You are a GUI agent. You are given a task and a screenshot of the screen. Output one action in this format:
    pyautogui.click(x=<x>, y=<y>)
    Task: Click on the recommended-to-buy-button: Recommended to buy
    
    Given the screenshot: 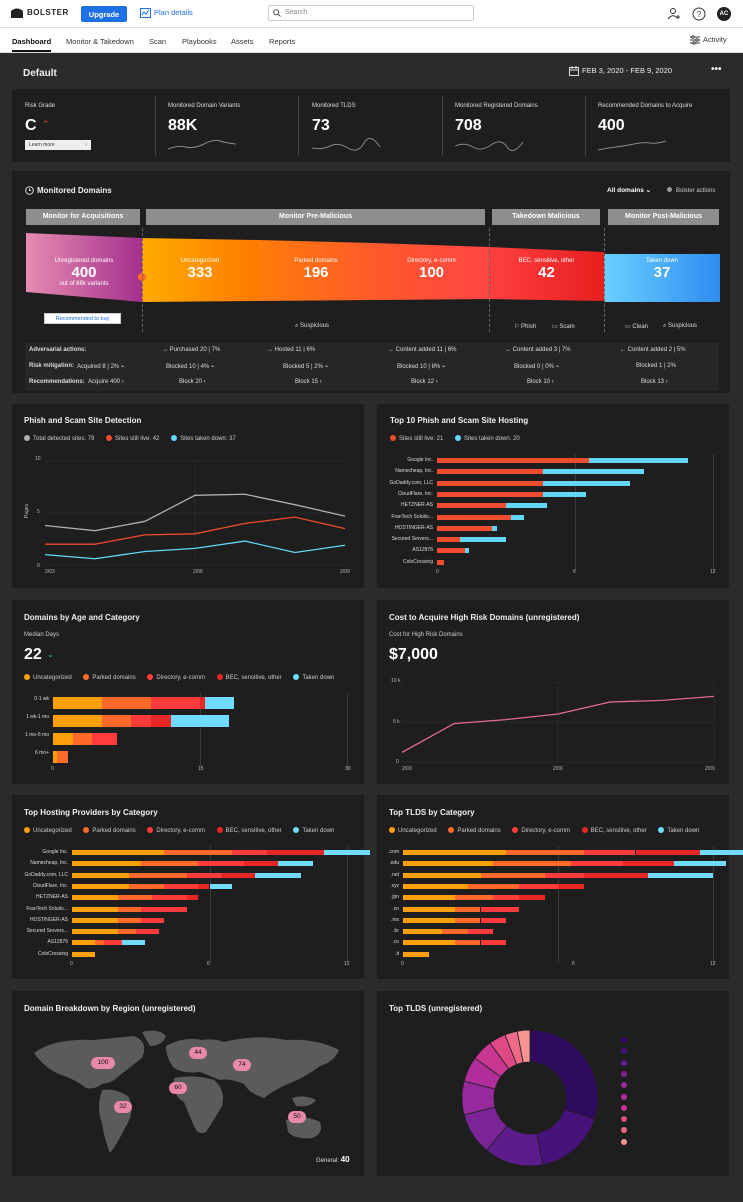 What is the action you would take?
    pyautogui.click(x=82, y=318)
    